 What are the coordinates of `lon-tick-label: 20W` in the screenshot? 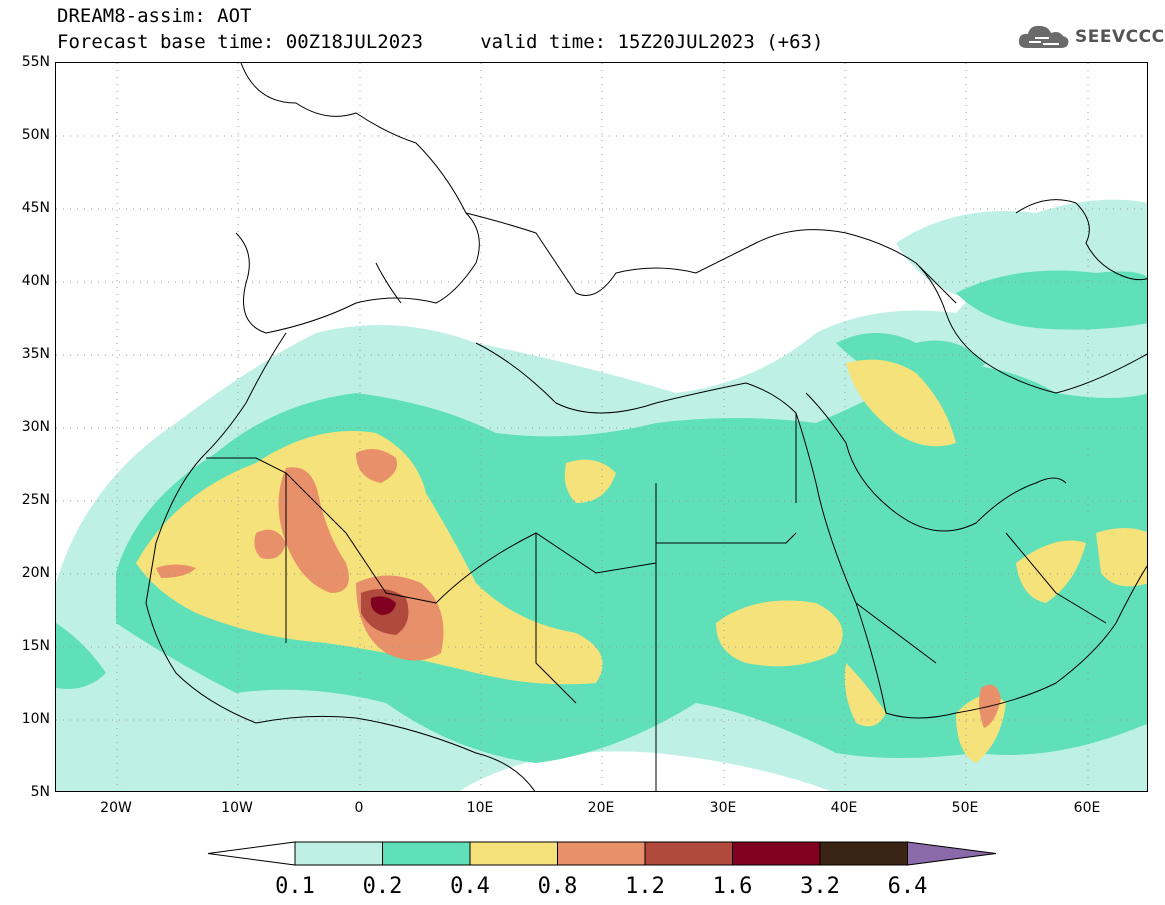 It's located at (116, 808).